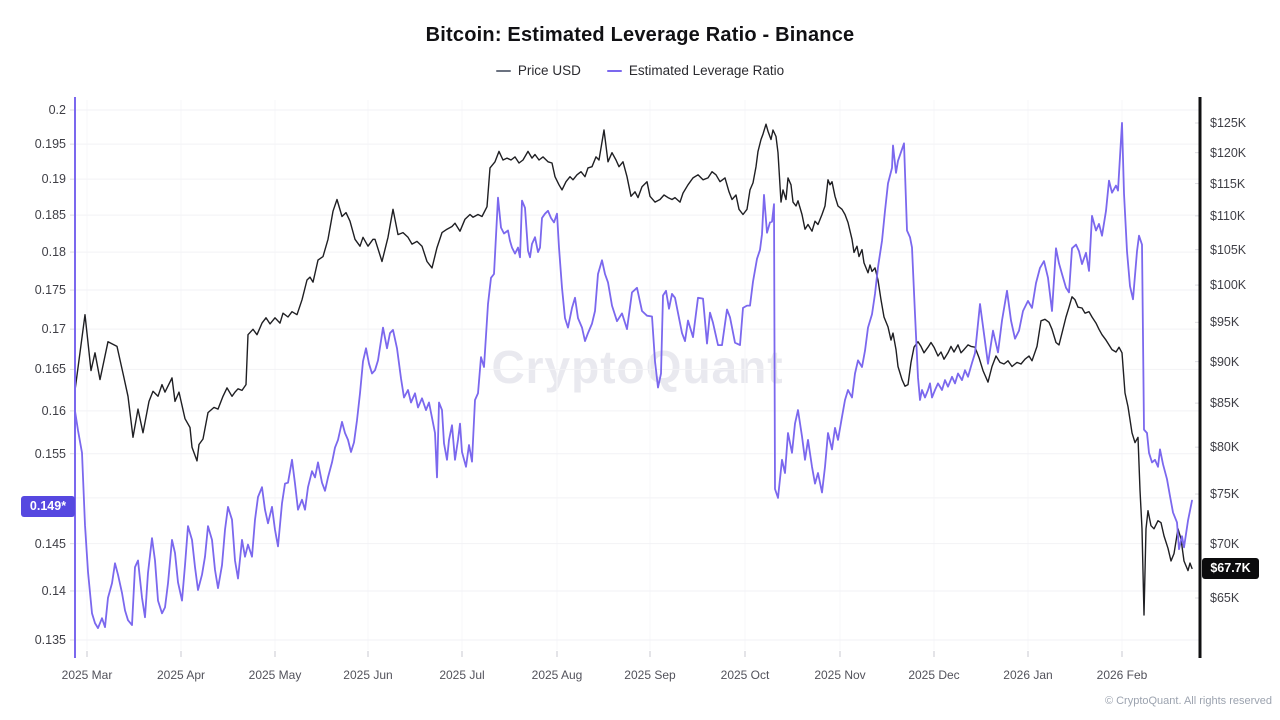 The height and width of the screenshot is (720, 1280). What do you see at coordinates (549, 70) in the screenshot?
I see `legend-label-price: Price USD` at bounding box center [549, 70].